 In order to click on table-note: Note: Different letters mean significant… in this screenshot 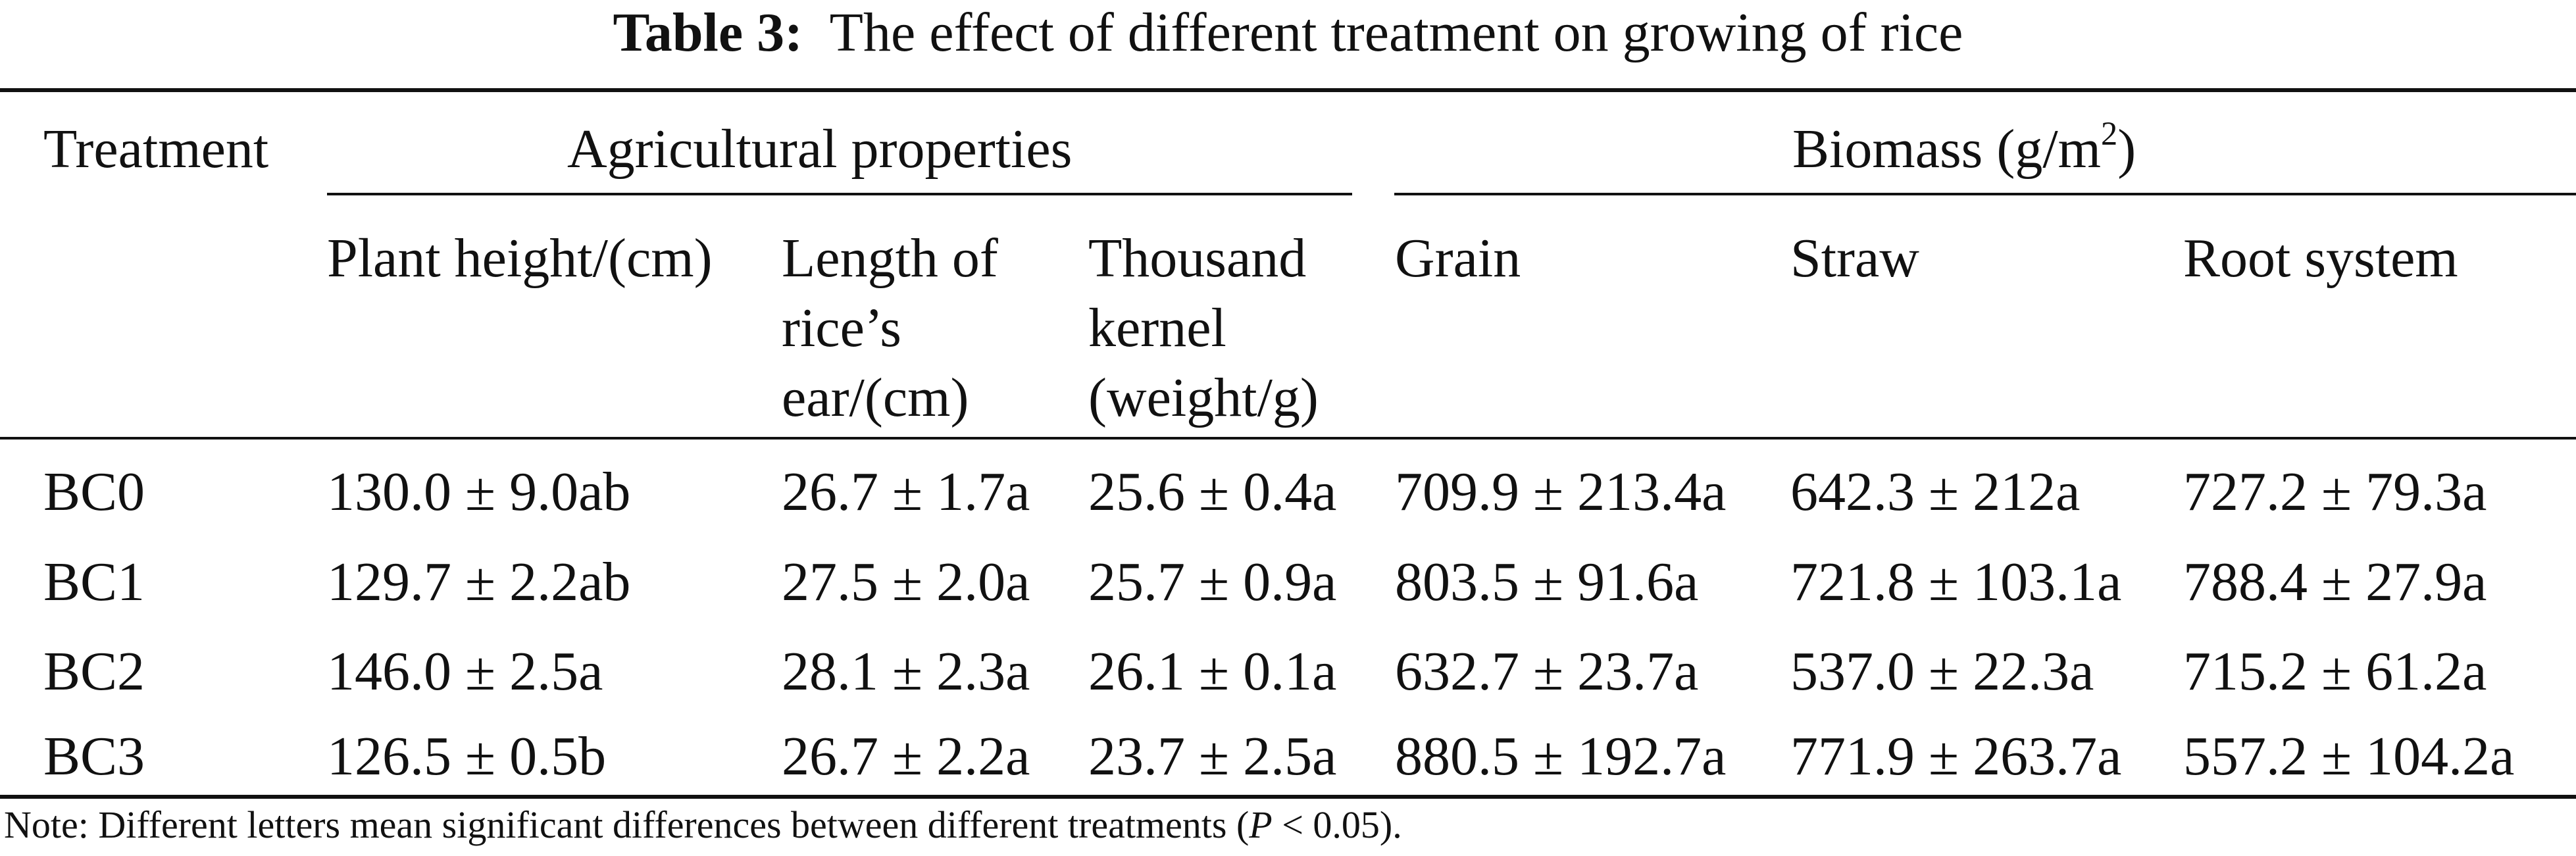, I will do `click(703, 825)`.